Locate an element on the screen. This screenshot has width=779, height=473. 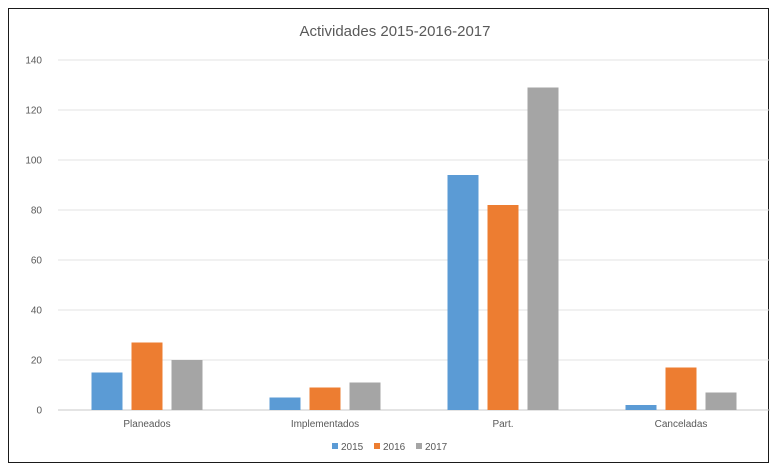
x-category-label: Part. is located at coordinates (502, 424).